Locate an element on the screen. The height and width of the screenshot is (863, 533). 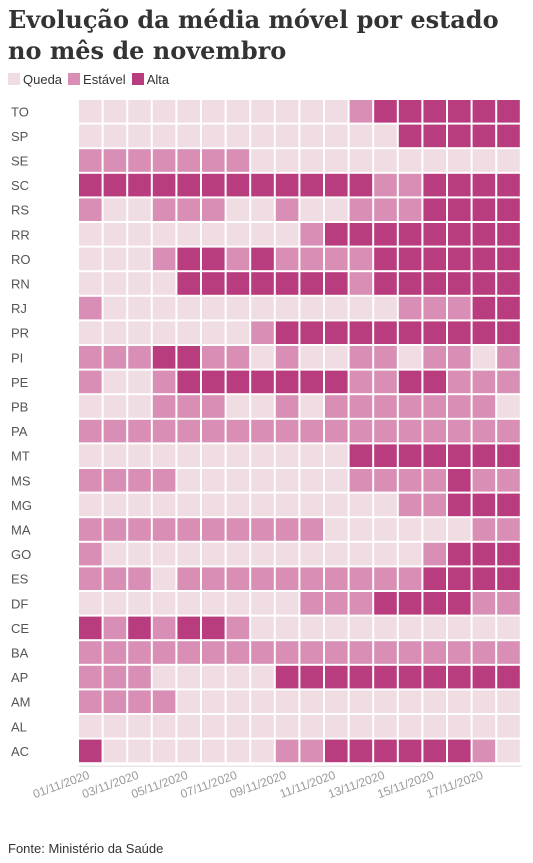
row-label-go: GO is located at coordinates (21, 554).